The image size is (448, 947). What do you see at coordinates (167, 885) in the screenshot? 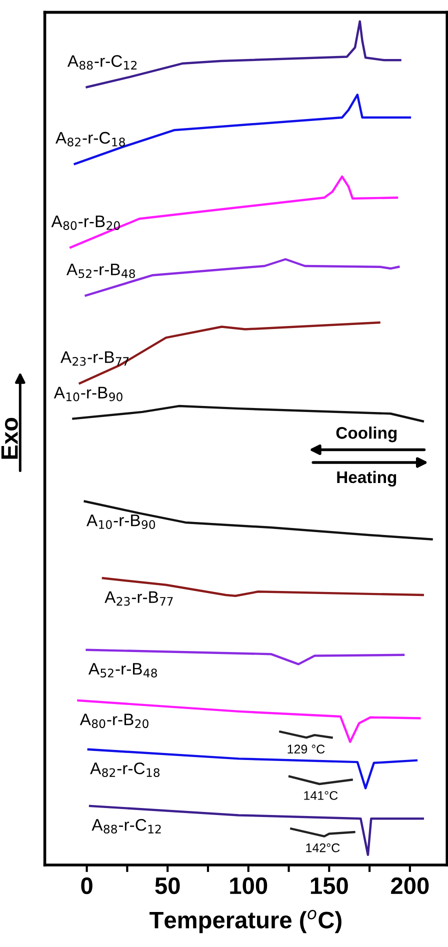
I see `x-tick-label: 50` at bounding box center [167, 885].